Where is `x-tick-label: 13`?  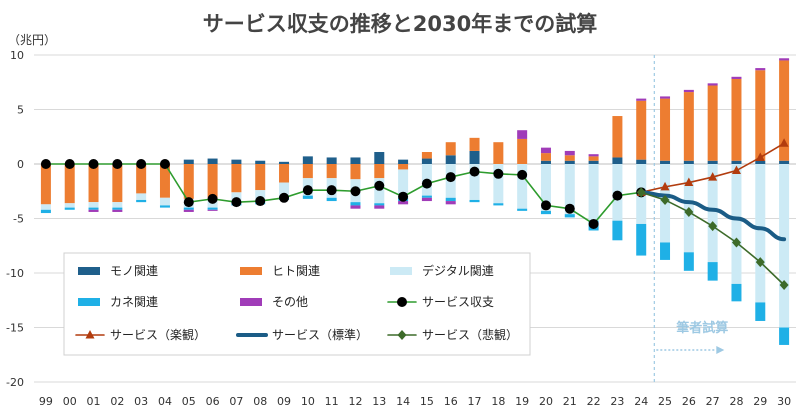
x-tick-label: 13 is located at coordinates (379, 401).